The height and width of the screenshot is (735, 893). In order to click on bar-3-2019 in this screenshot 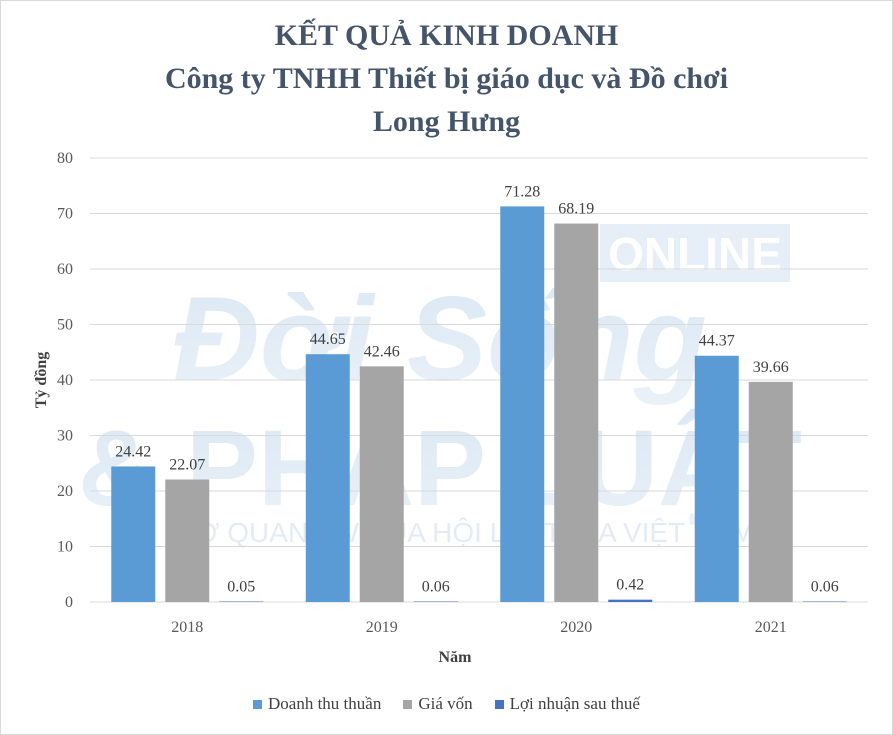, I will do `click(435, 601)`.